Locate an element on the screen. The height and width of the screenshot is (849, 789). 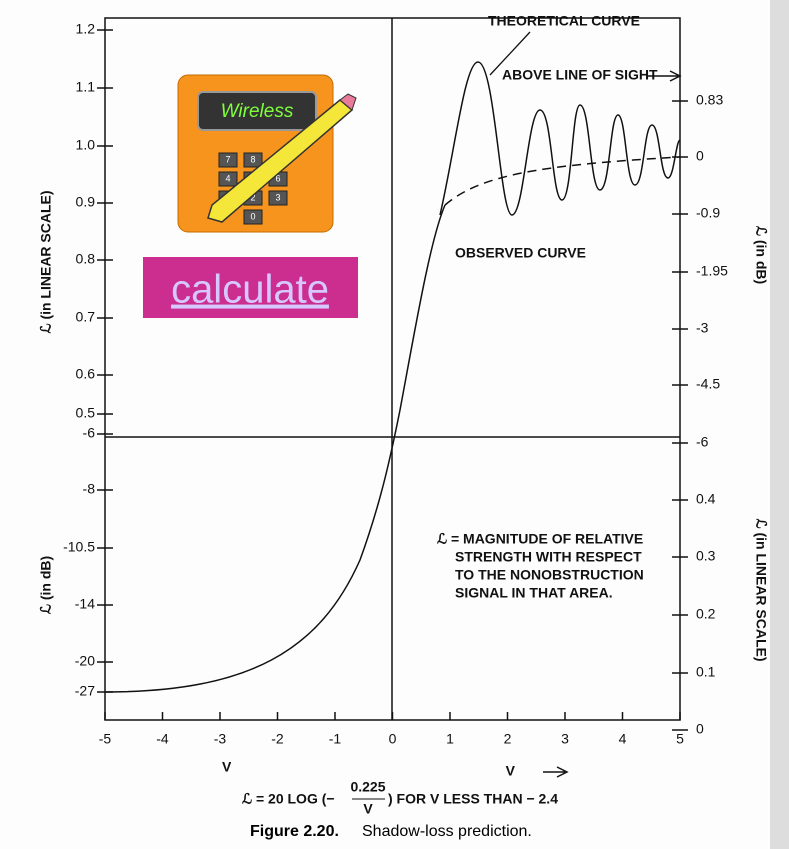
tick-label: 0.9 is located at coordinates (86, 202).